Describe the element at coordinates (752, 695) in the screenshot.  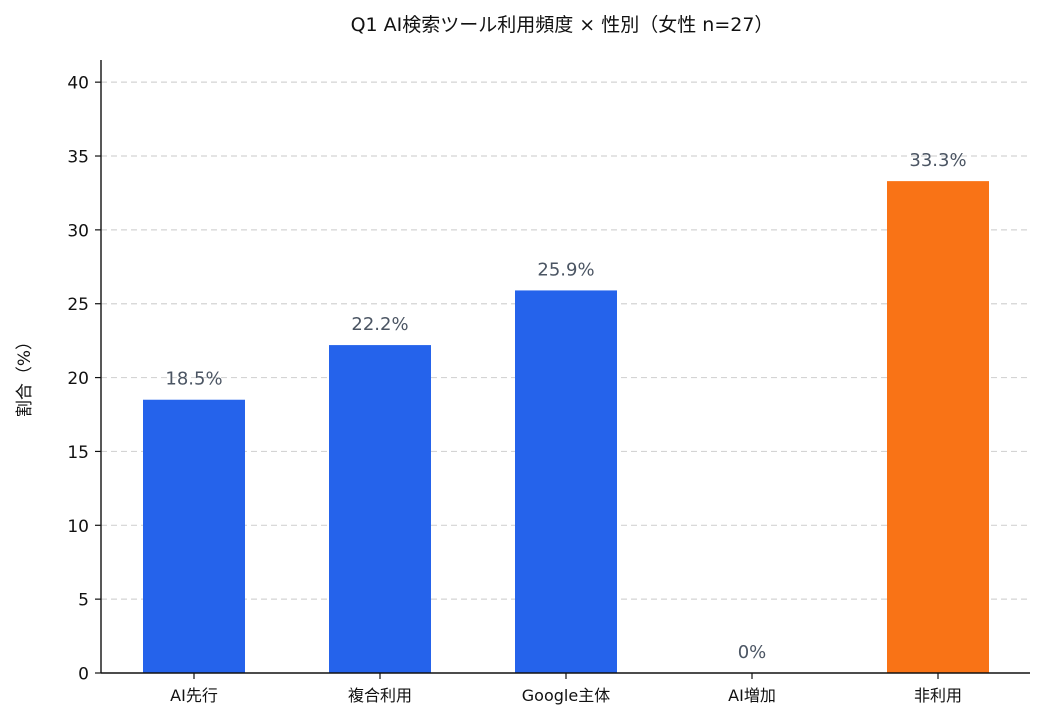
I see `x-tick-label: AI増加` at that location.